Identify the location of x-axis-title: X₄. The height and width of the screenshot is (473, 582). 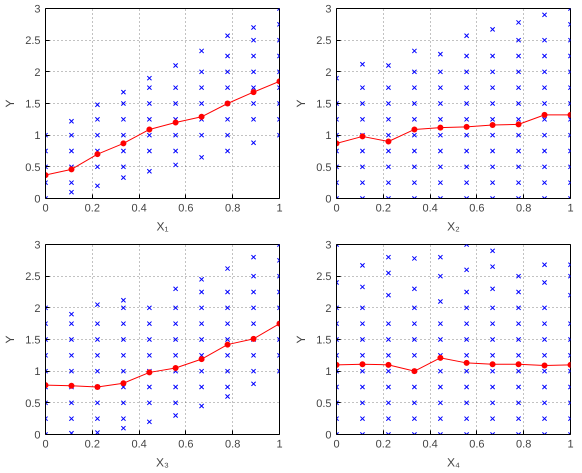
(453, 463).